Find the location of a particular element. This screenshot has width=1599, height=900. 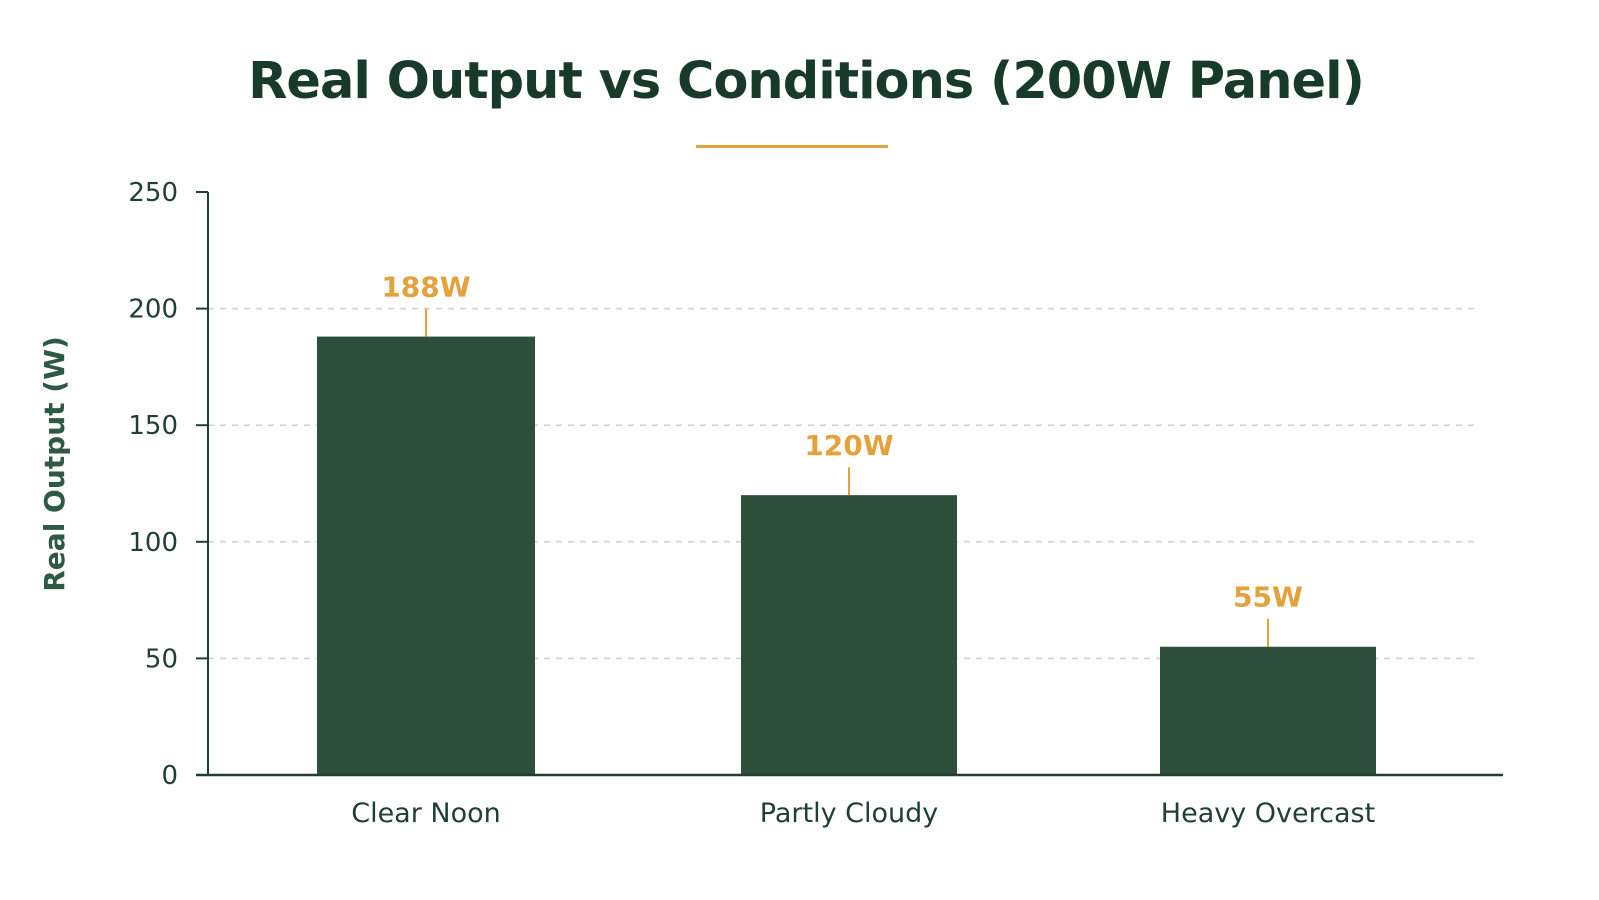

y-tick-label: 100 is located at coordinates (153, 543).